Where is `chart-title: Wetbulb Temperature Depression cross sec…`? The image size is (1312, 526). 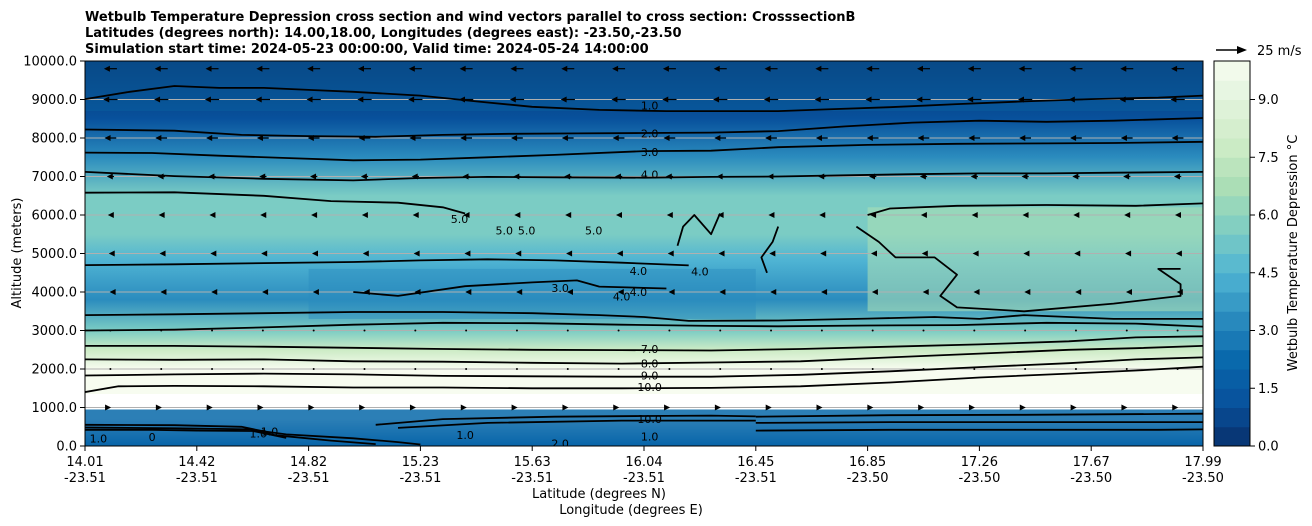 chart-title: Wetbulb Temperature Depression cross sec… is located at coordinates (470, 33).